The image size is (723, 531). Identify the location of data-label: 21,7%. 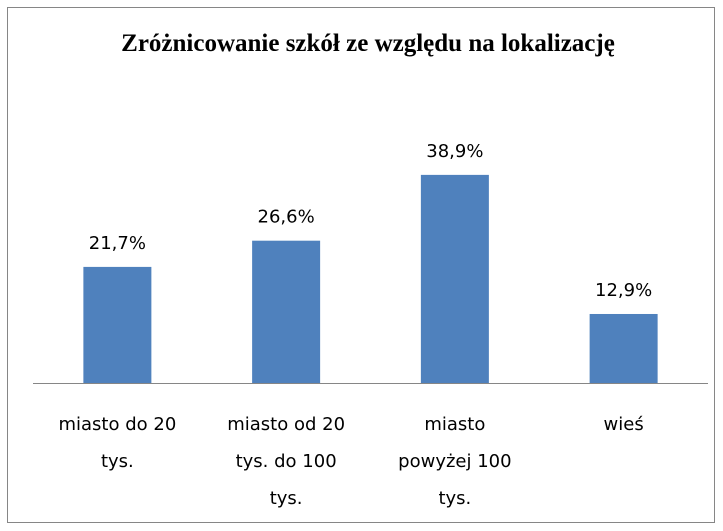
(117, 243).